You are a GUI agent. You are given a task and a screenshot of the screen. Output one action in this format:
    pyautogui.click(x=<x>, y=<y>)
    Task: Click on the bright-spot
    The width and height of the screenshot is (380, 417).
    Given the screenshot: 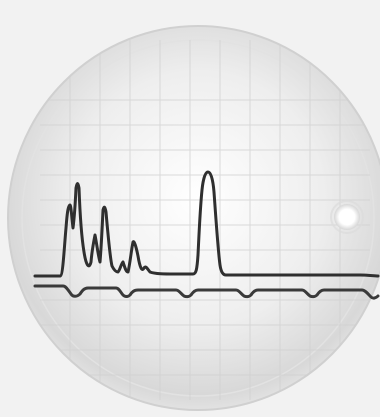 What is the action you would take?
    pyautogui.click(x=347, y=217)
    